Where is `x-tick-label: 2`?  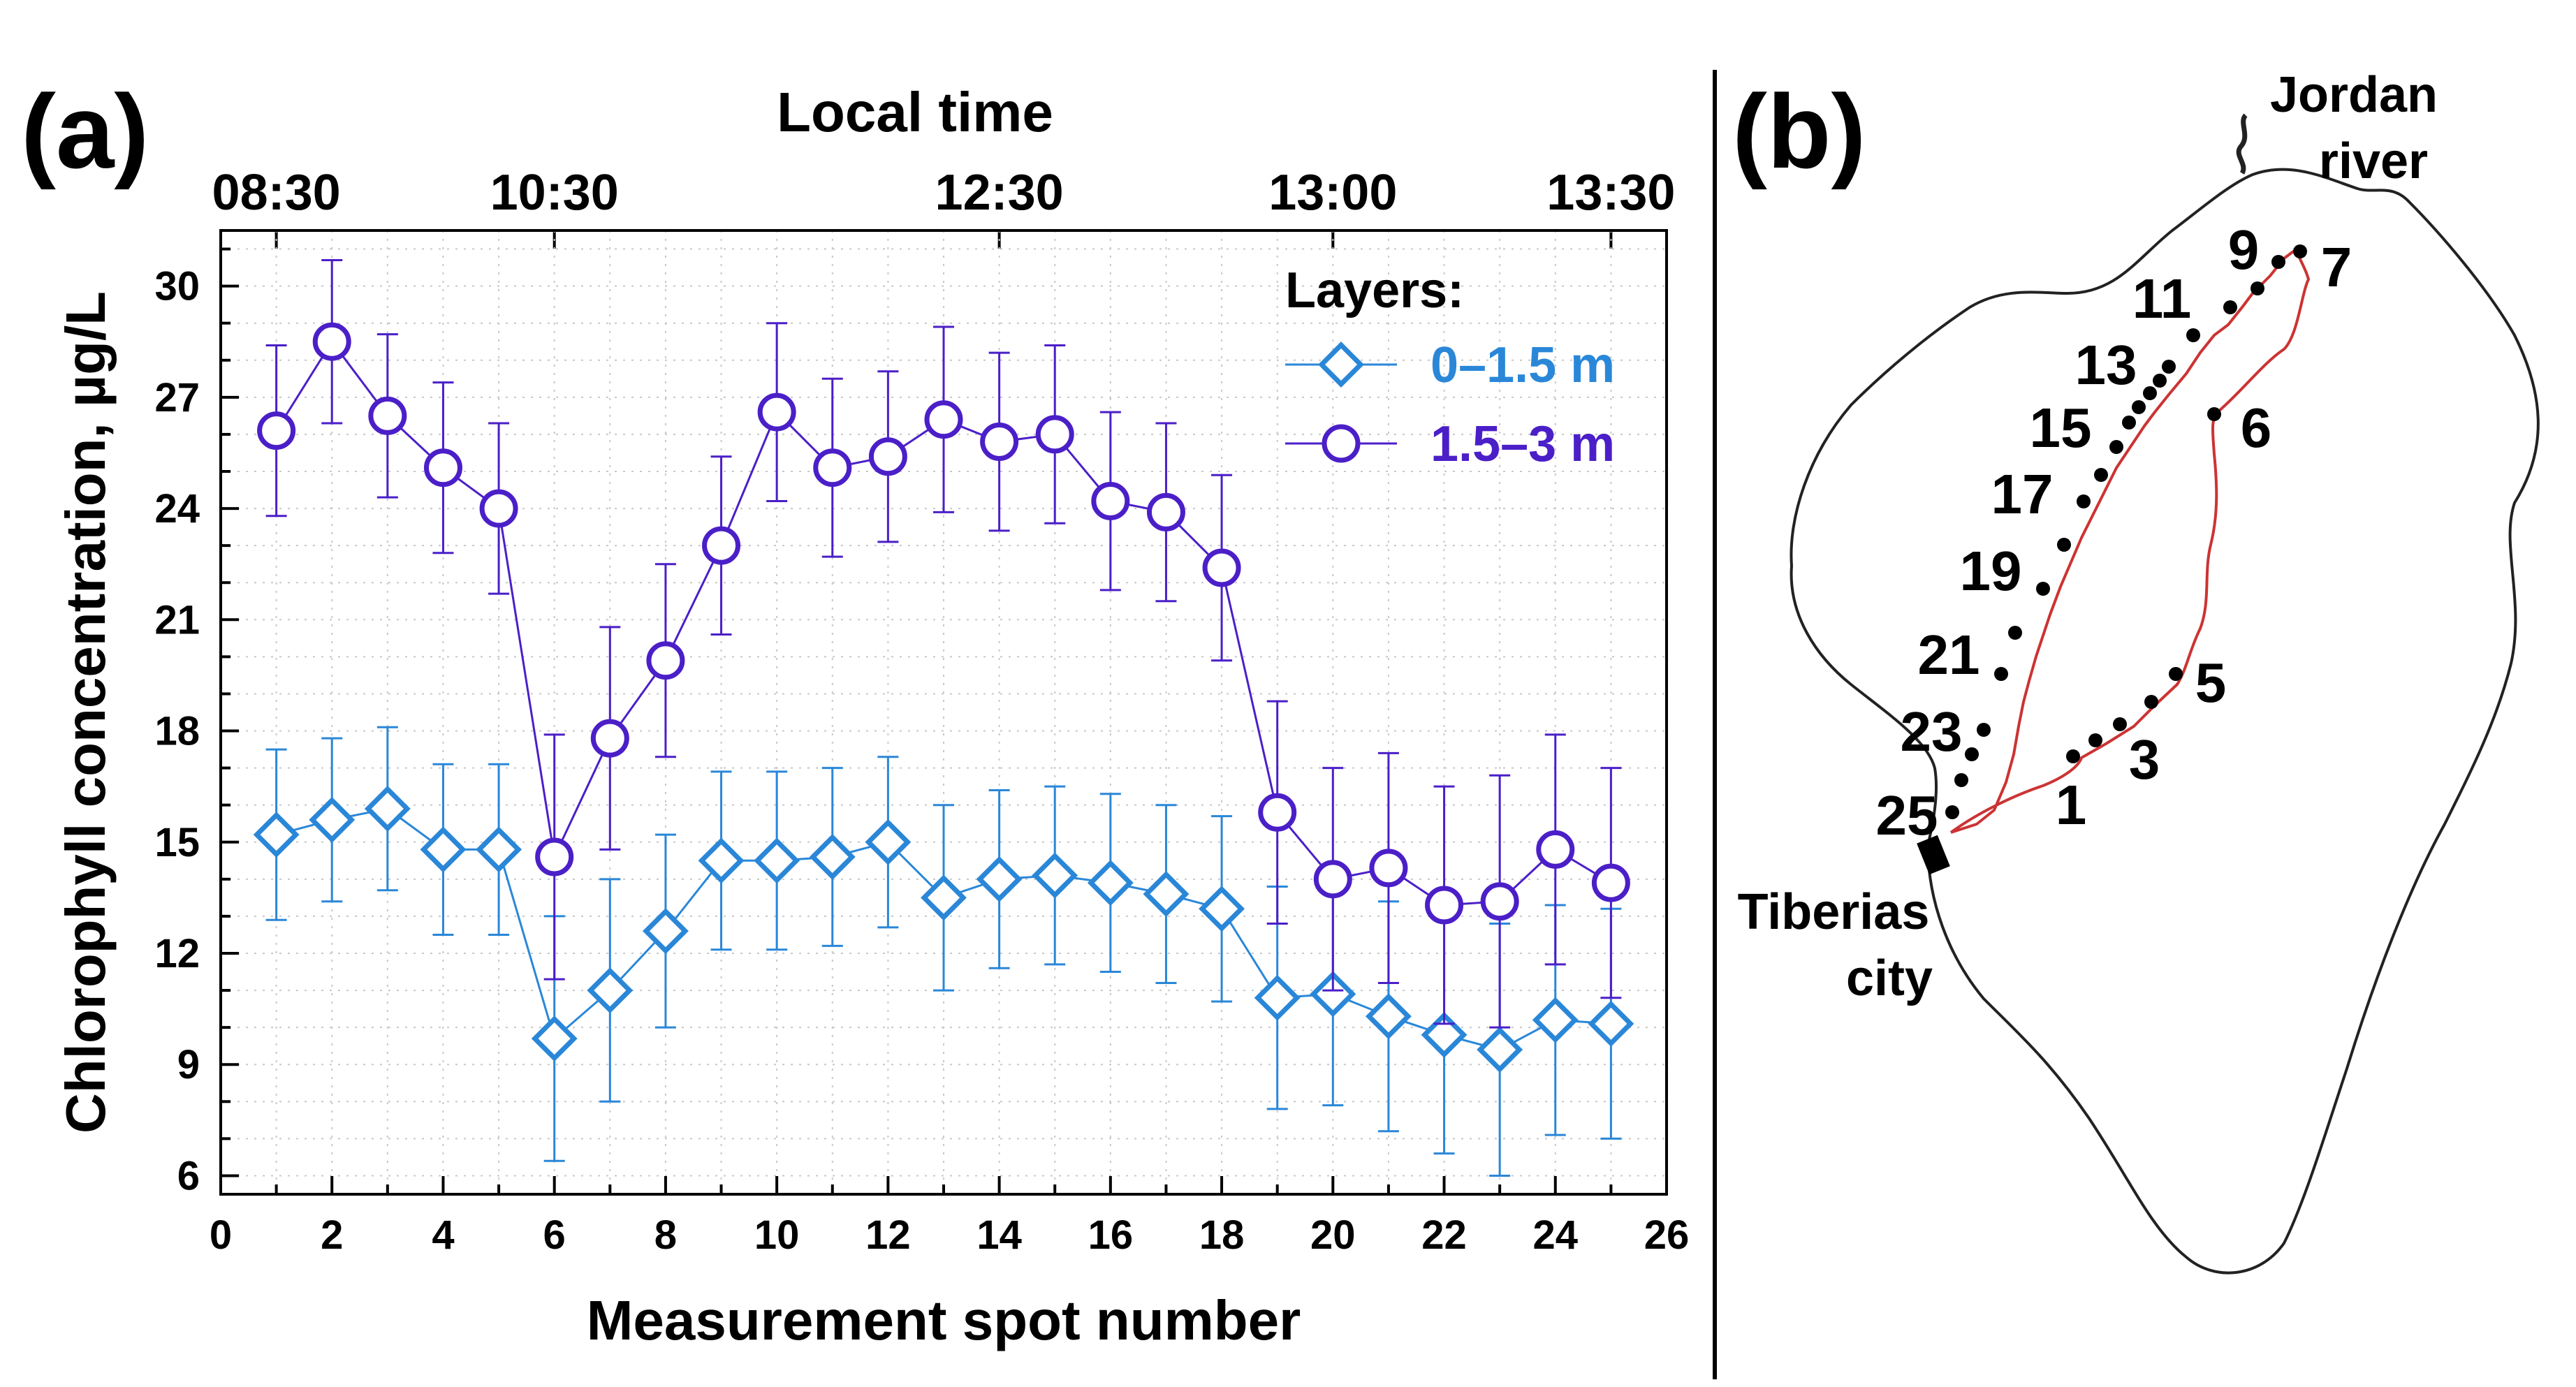
x-tick-label: 2 is located at coordinates (332, 1235).